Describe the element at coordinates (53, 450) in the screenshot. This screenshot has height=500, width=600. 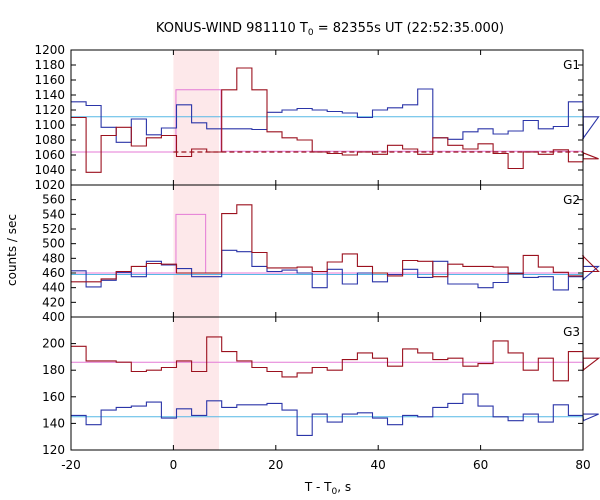
I see `y-tick-label: 120` at that location.